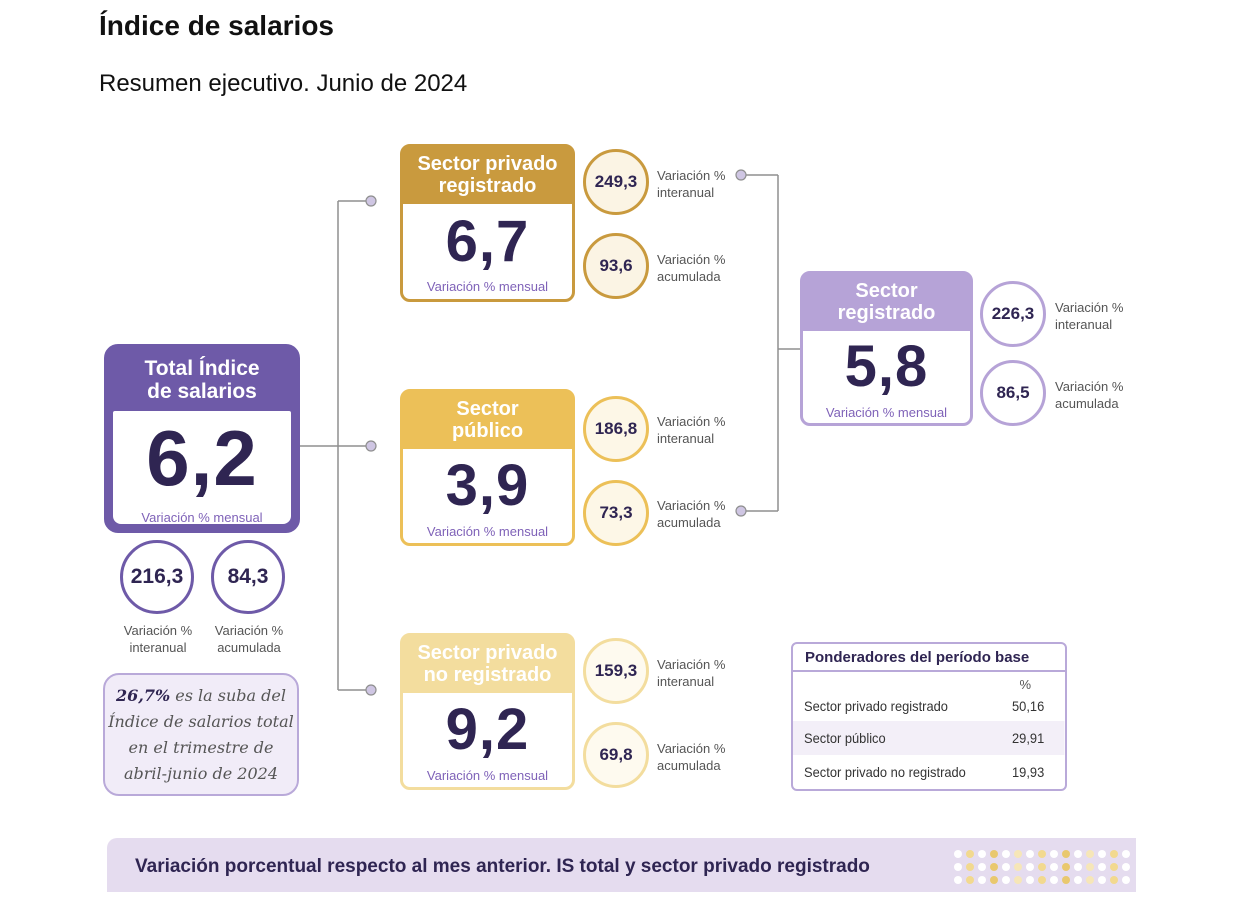 Image resolution: width=1249 pixels, height=900 pixels. What do you see at coordinates (487, 675) in the screenshot?
I see `private-unregistered-title-line2: no registrado` at bounding box center [487, 675].